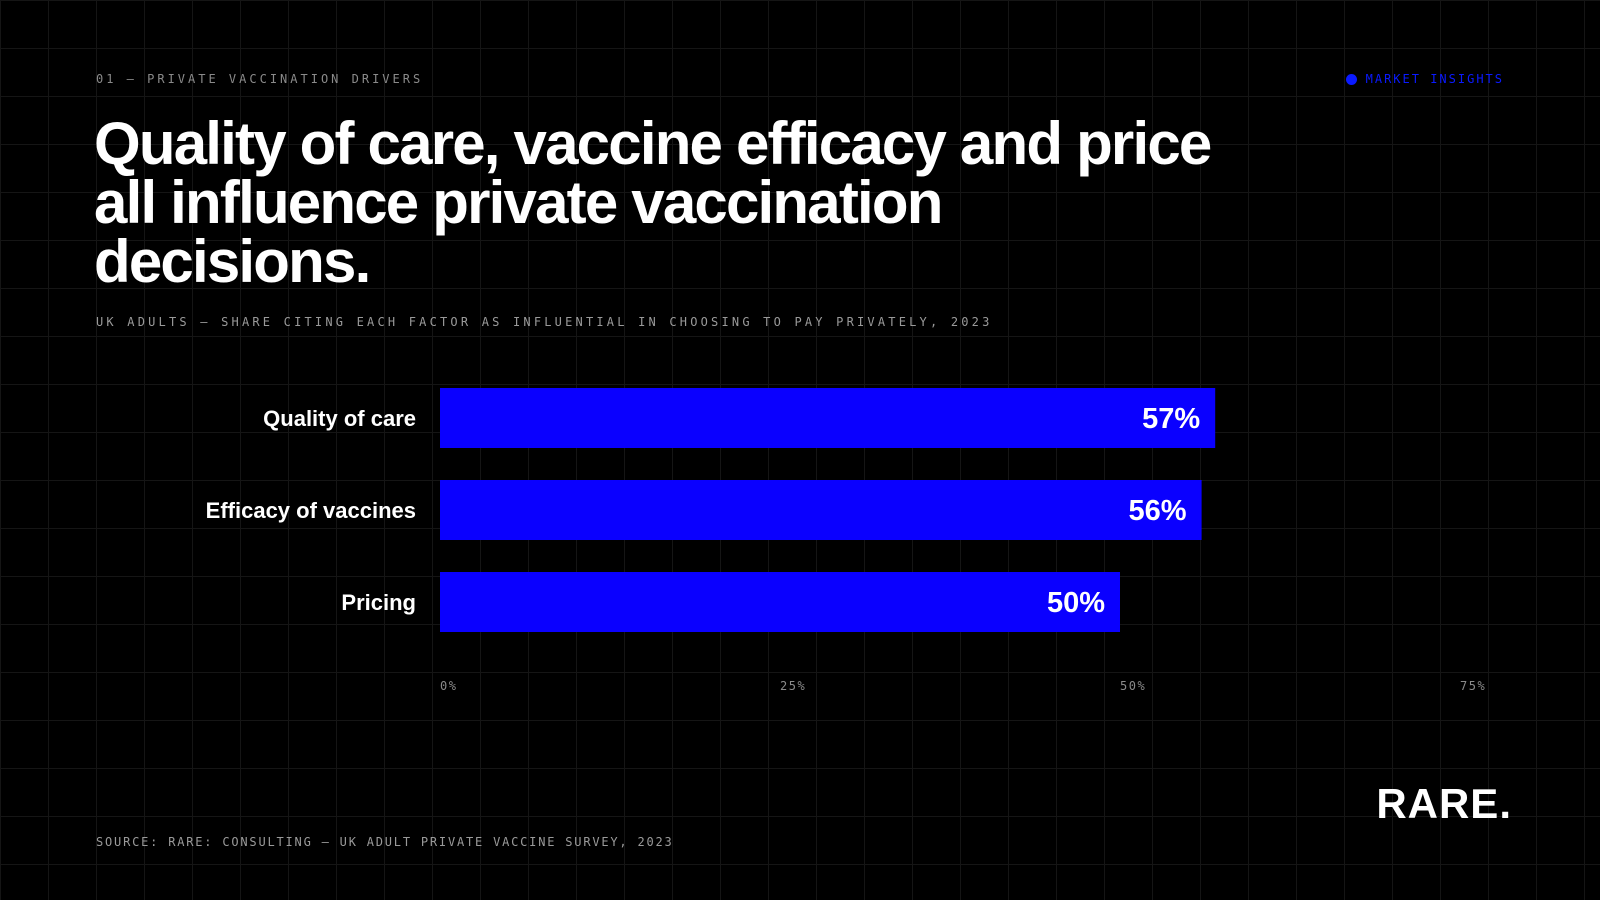  I want to click on section-kicker: 01 — PRIVATE VACCINATION DRIVERS, so click(260, 79).